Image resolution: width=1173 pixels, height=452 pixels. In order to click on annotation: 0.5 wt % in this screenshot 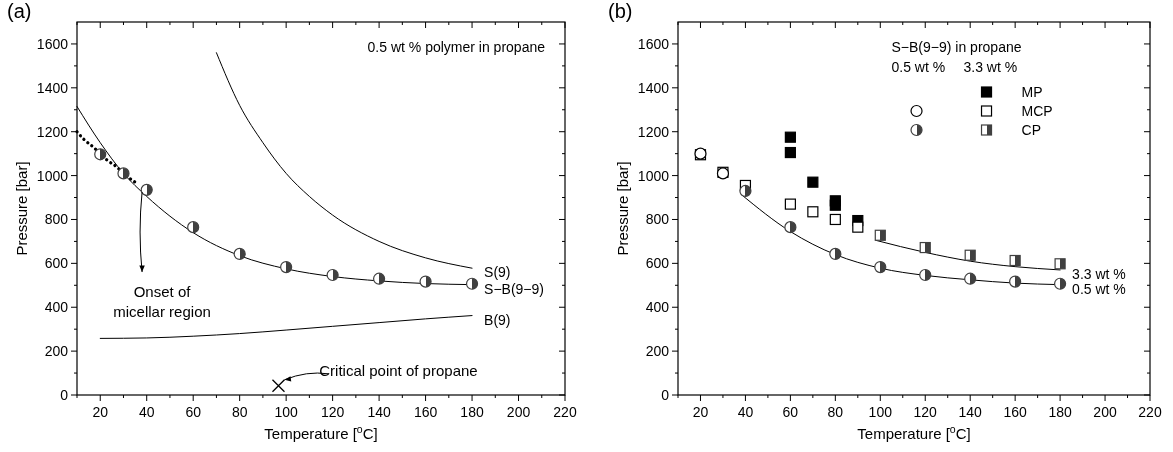, I will do `click(918, 67)`.